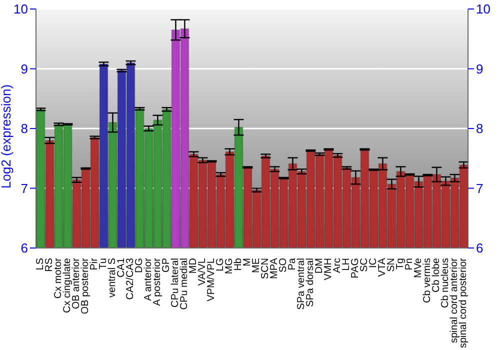 The width and height of the screenshot is (500, 350). Describe the element at coordinates (220, 265) in the screenshot. I see `x-tick-label: LG` at that location.